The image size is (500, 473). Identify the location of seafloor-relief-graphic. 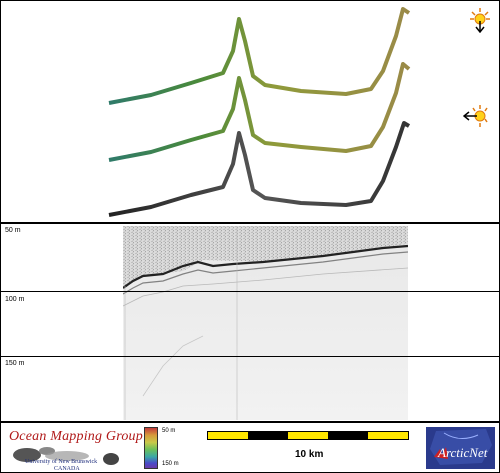
(66, 456).